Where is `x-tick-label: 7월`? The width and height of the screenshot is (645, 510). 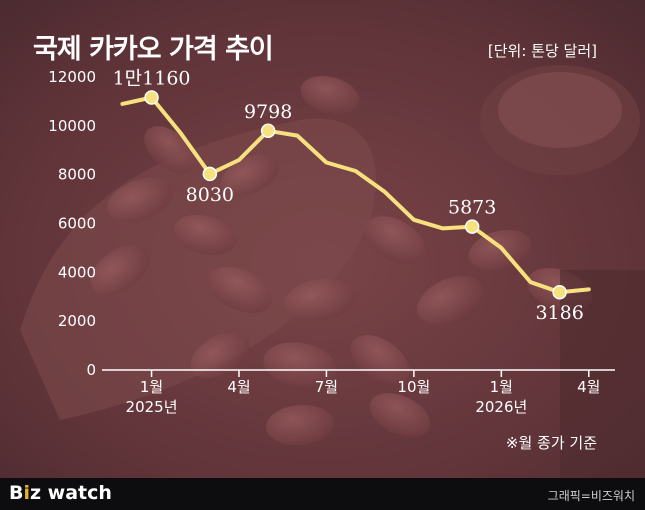
x-tick-label: 7월 is located at coordinates (326, 387).